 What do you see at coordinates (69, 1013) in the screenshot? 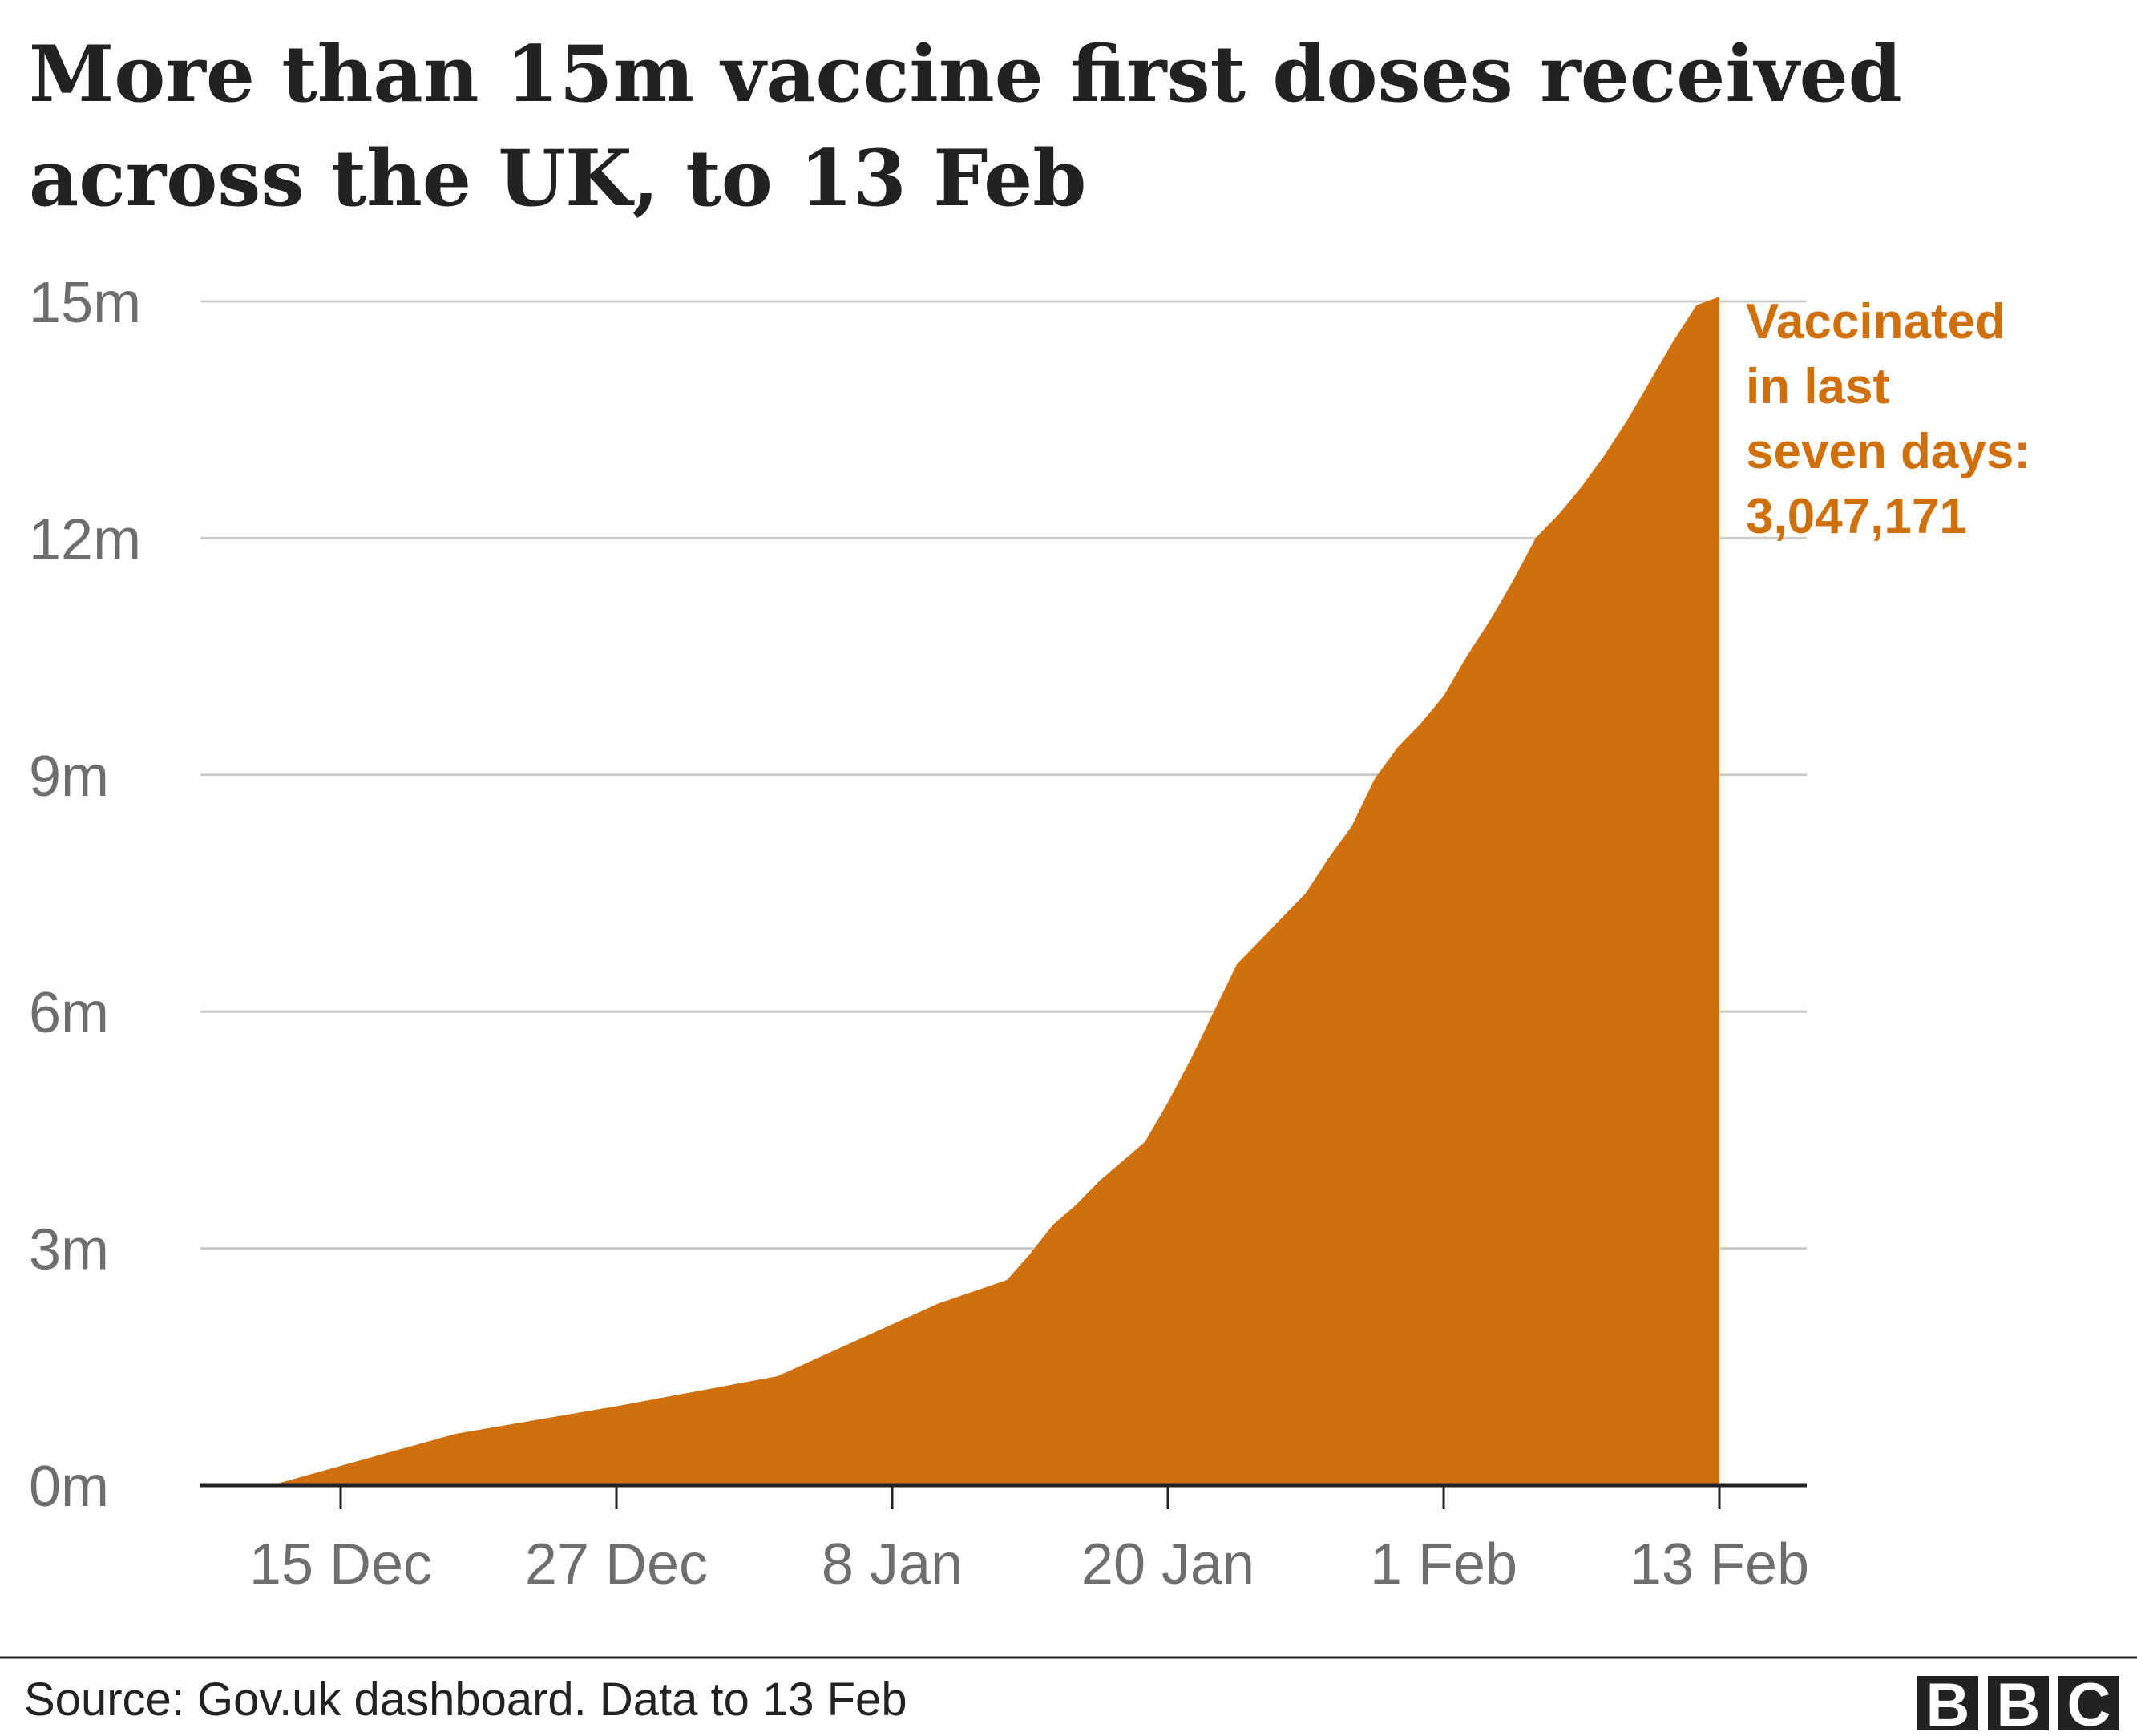
I see `y-tick-label: 6m` at bounding box center [69, 1013].